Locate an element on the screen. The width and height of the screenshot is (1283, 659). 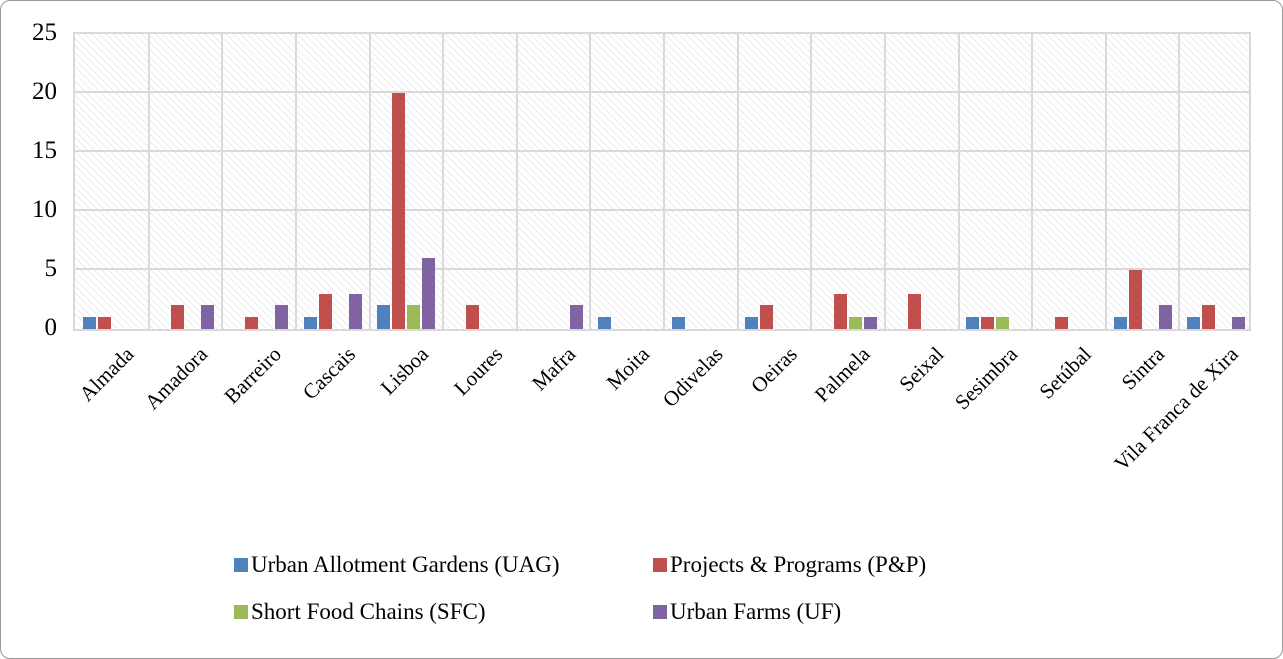
legend-item: Urban Farms (UF) is located at coordinates (747, 612).